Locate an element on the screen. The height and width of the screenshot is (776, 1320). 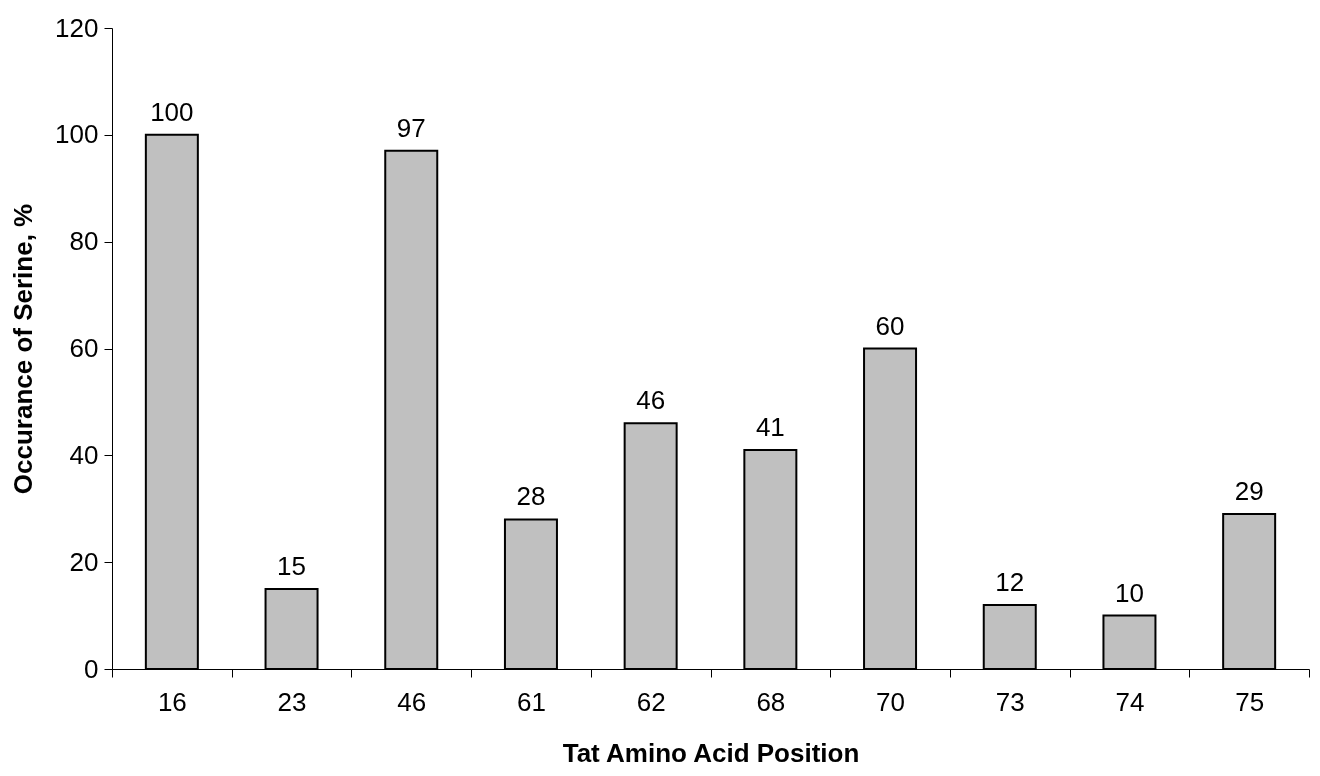
x-tick-label: 16 is located at coordinates (172, 701).